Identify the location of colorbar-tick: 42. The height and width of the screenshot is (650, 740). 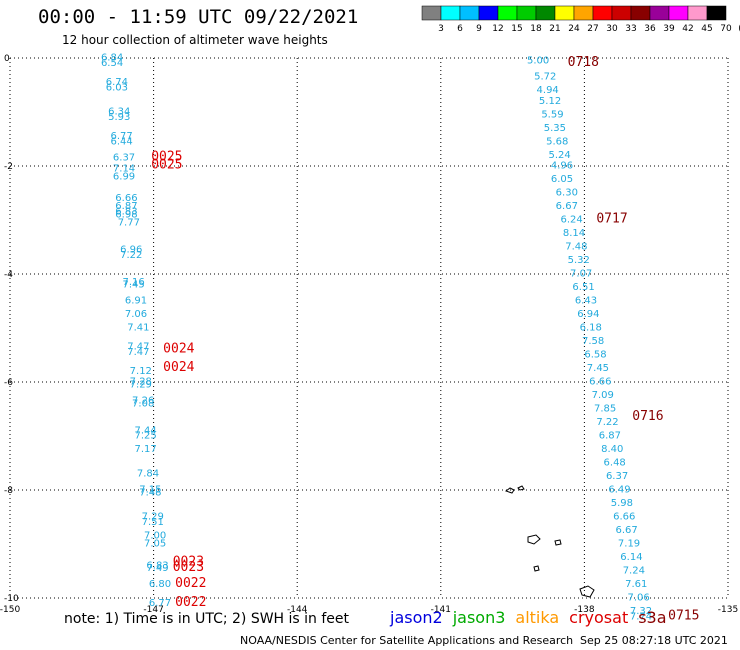
(687, 29).